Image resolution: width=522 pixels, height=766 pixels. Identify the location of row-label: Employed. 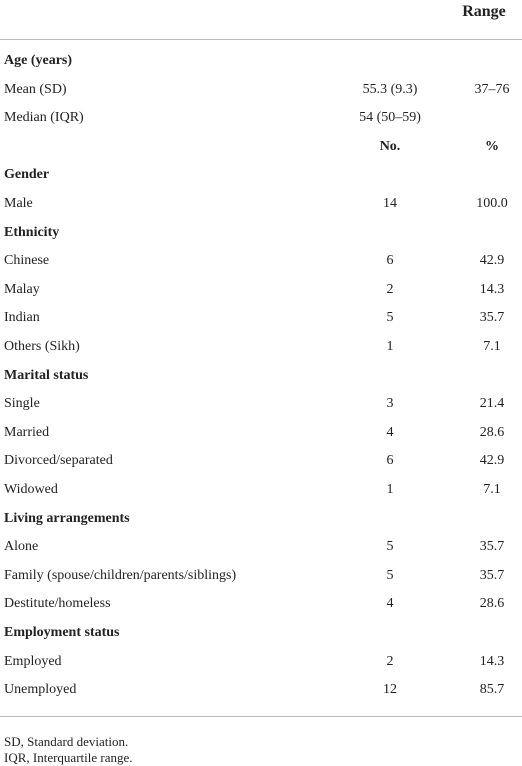
(33, 661).